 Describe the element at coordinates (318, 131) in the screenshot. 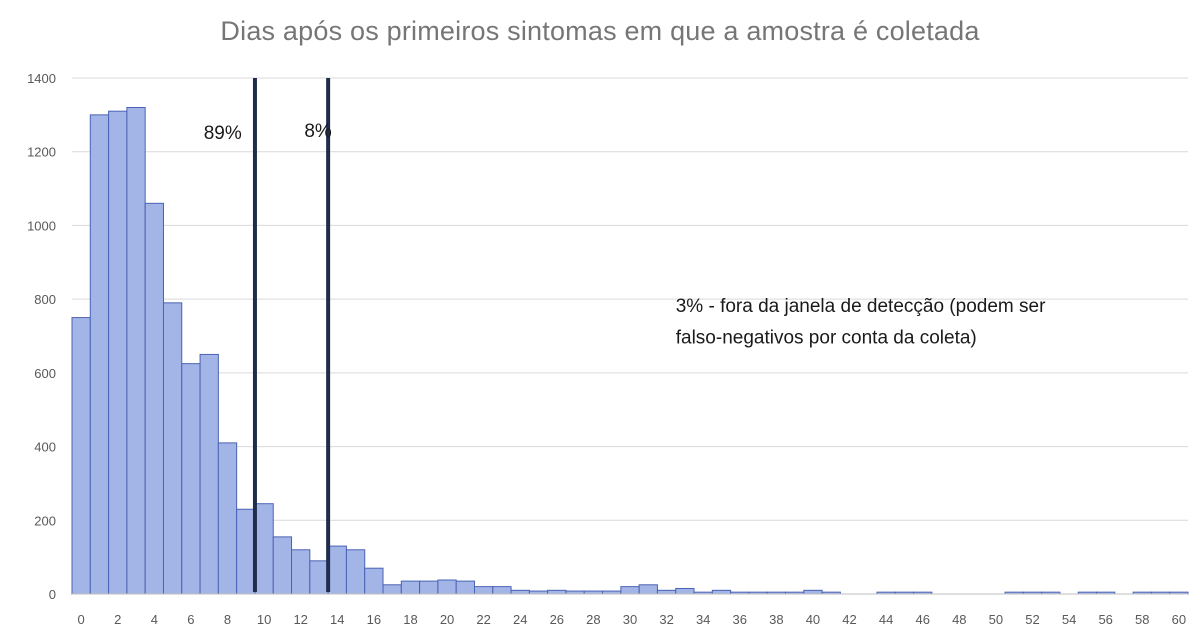

I see `annotation-pct-8: 8%` at that location.